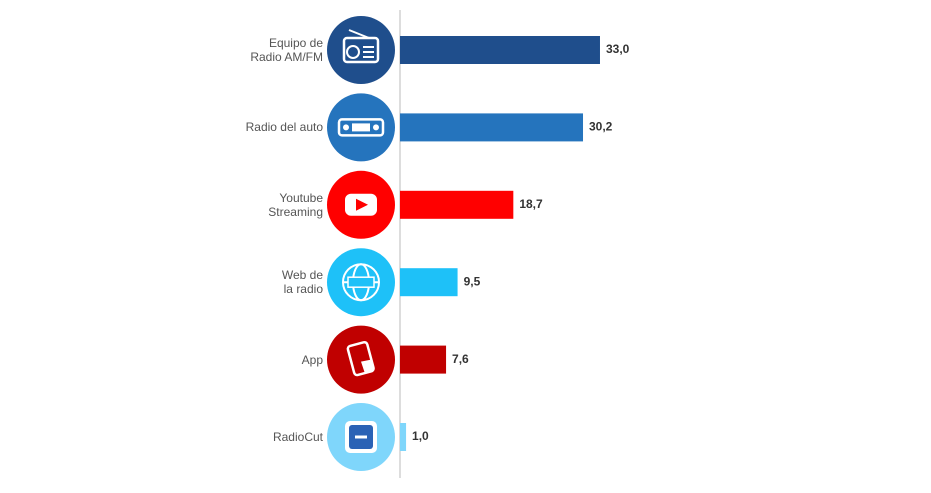 This screenshot has height=493, width=931. I want to click on category-label: Equipo de Radio AM/FM, so click(286, 50).